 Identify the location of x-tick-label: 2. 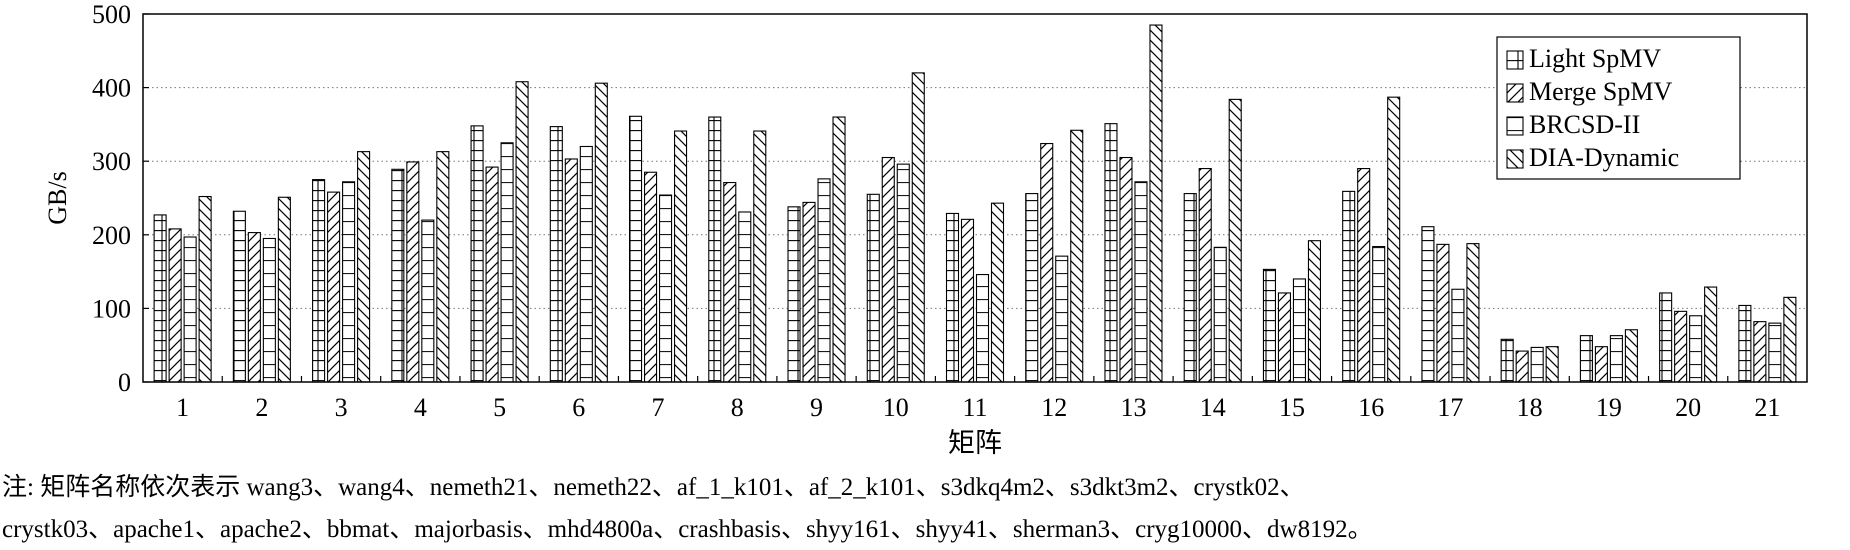
(261, 407).